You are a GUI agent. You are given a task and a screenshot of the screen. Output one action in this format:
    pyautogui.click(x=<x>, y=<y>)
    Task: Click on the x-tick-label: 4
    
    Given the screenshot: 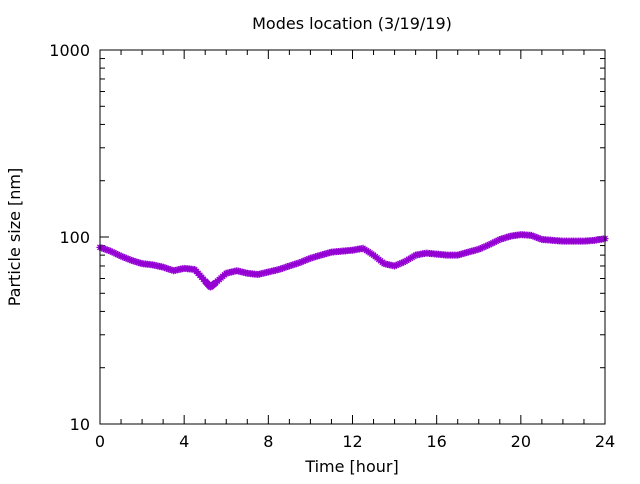 What is the action you would take?
    pyautogui.click(x=184, y=441)
    